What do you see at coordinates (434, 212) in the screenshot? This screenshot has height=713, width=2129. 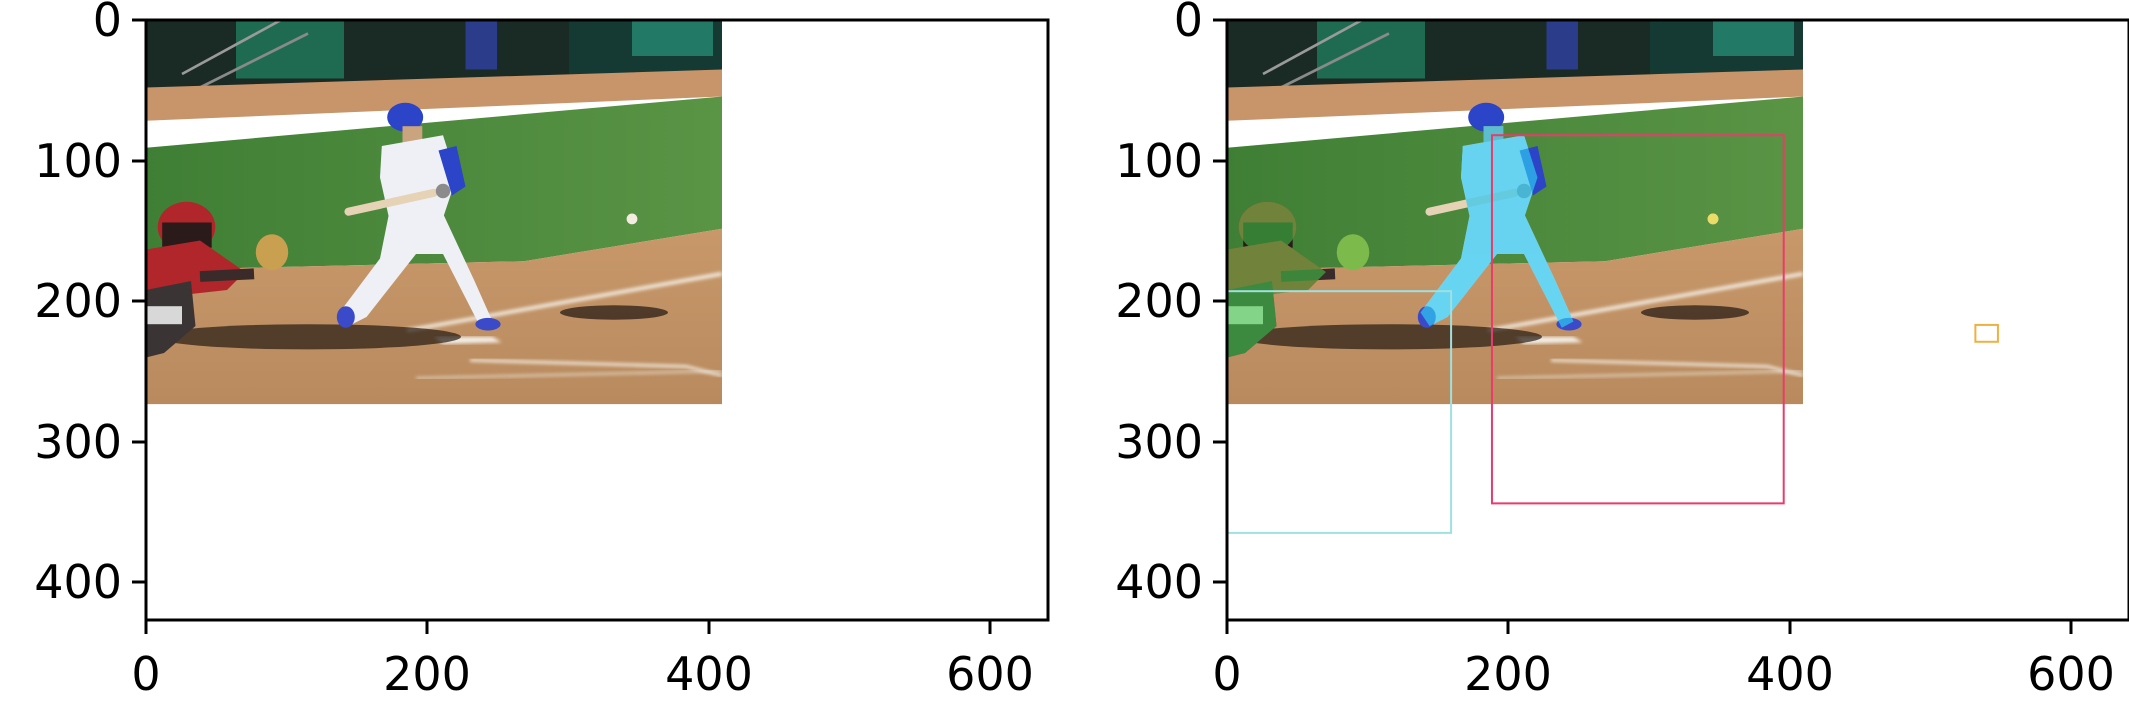 I see `photo-original` at bounding box center [434, 212].